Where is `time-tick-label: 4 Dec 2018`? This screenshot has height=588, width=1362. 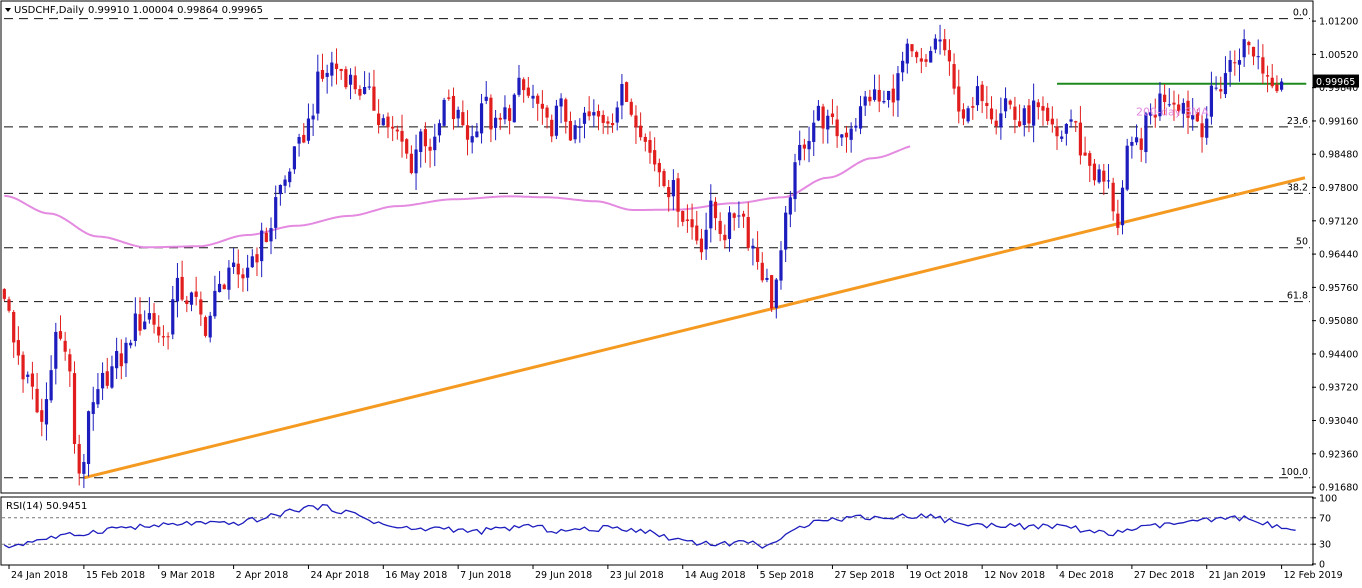 time-tick-label: 4 Dec 2018 is located at coordinates (1086, 575).